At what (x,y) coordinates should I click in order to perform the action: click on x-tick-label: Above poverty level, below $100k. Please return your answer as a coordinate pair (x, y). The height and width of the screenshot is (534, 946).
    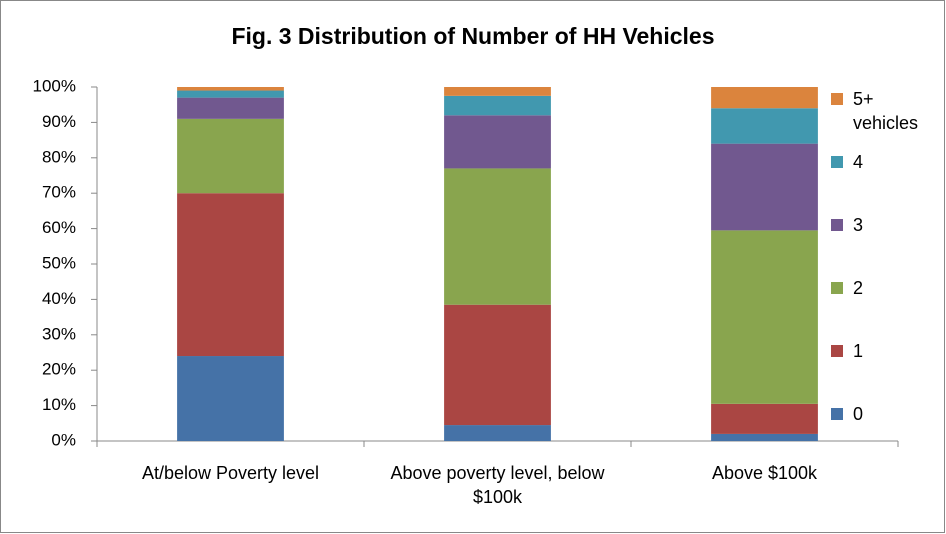
    Looking at the image, I should click on (497, 485).